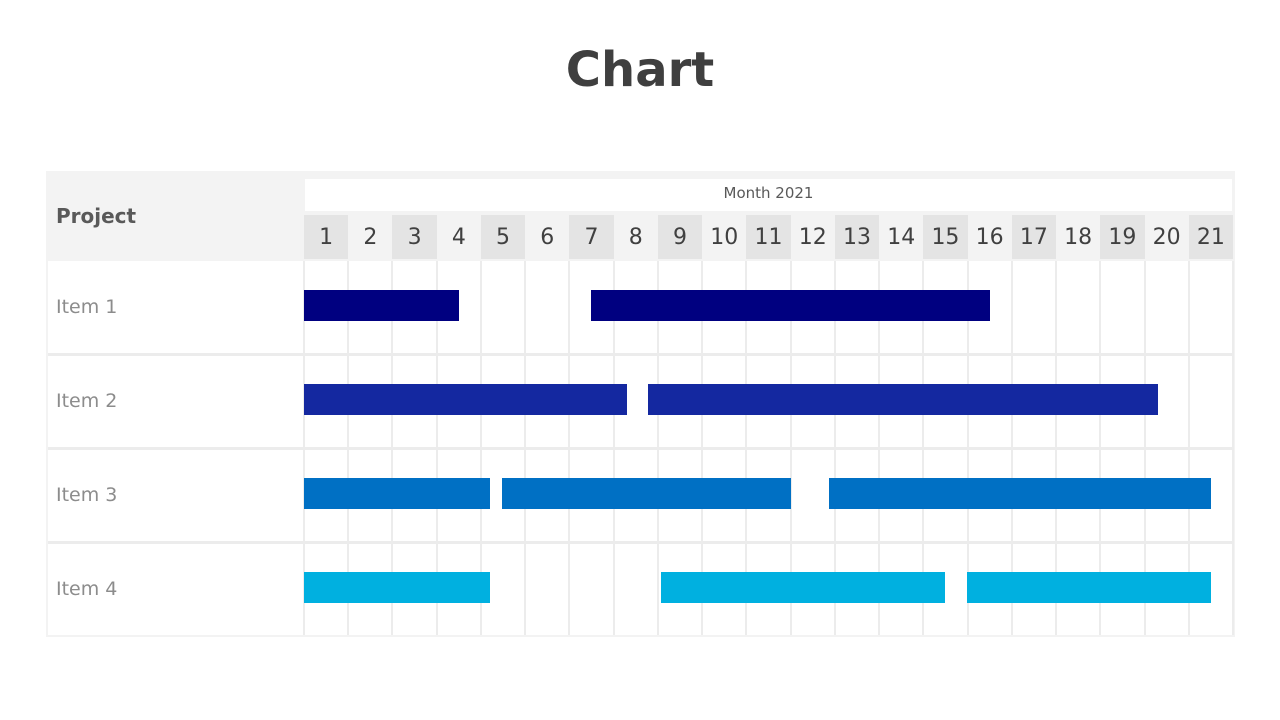  Describe the element at coordinates (87, 589) in the screenshot. I see `row-label: Item 4` at that location.